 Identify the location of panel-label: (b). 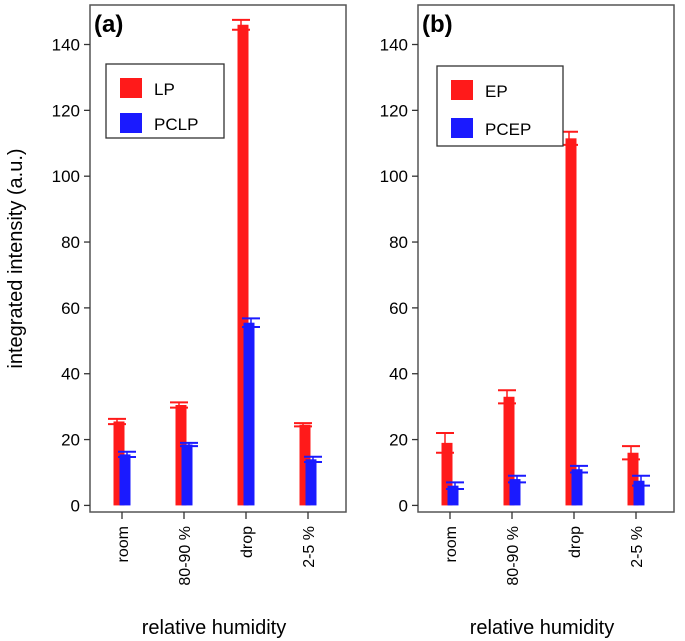
(437, 24).